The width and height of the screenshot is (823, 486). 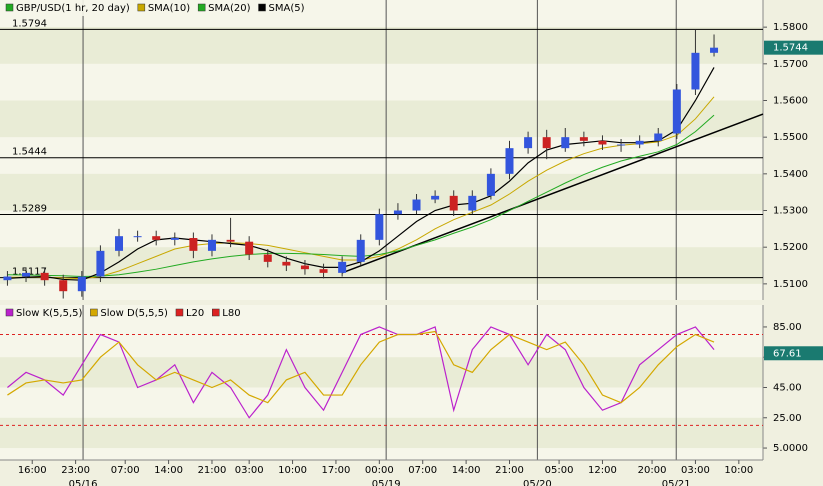 What do you see at coordinates (83, 482) in the screenshot?
I see `day-label: 05/16` at bounding box center [83, 482].